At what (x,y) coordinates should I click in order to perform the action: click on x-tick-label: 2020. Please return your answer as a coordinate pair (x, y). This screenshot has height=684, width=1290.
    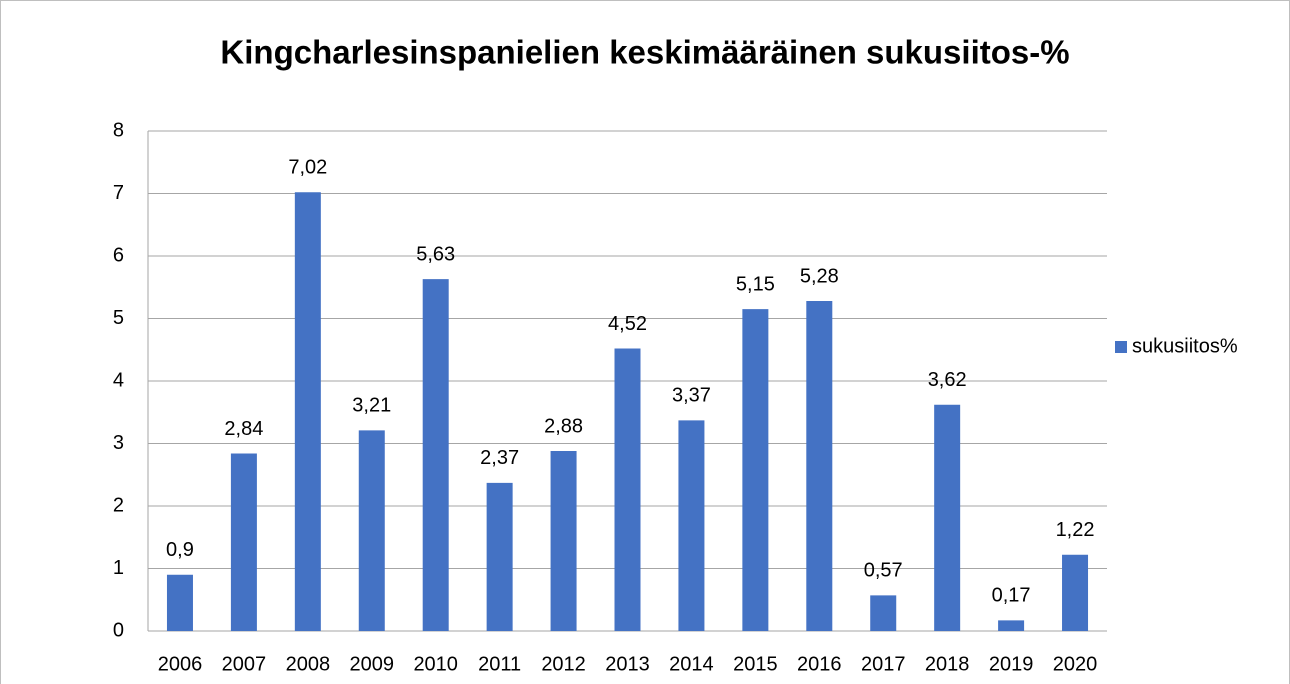
    Looking at the image, I should click on (1075, 664).